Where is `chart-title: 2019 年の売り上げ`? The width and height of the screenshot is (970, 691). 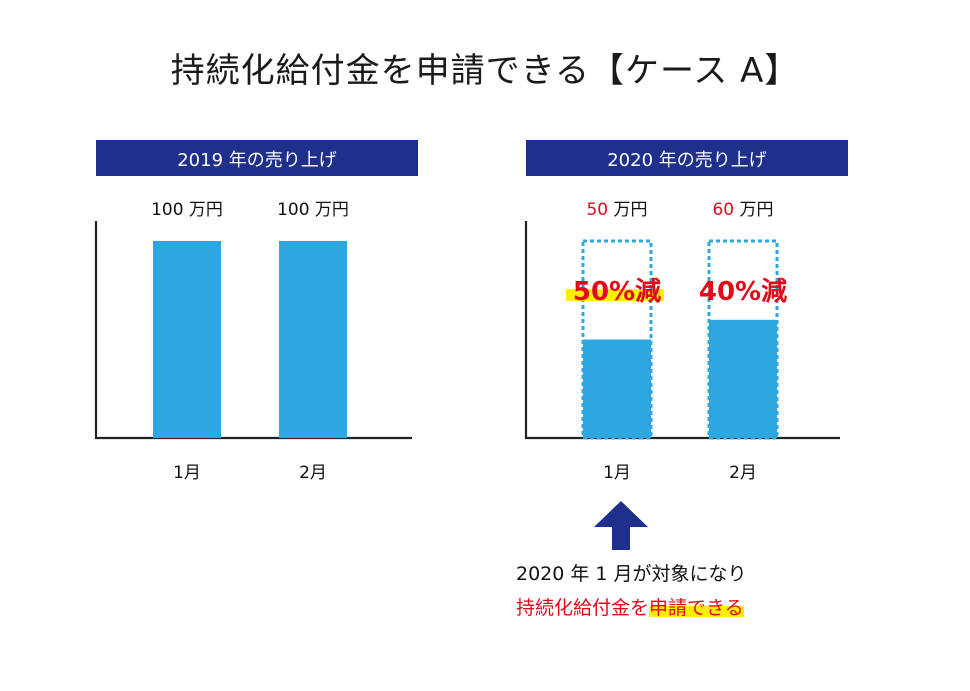 chart-title: 2019 年の売り上げ is located at coordinates (257, 160).